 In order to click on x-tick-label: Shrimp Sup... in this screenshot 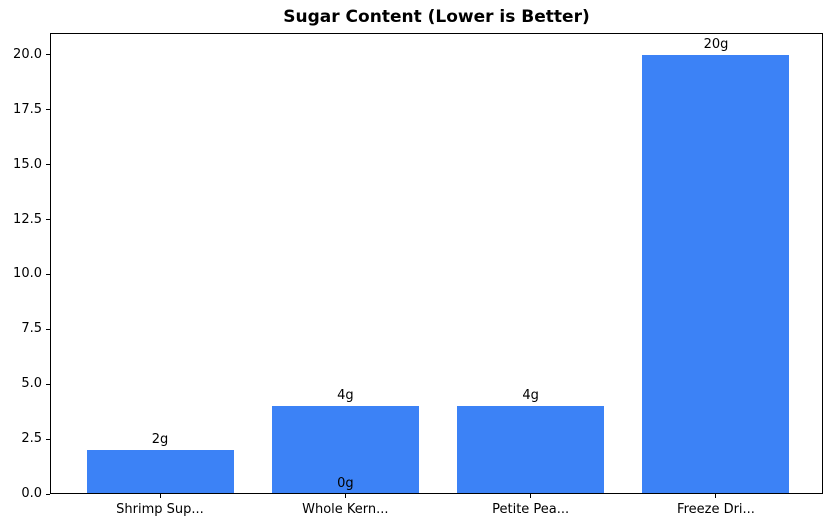, I will do `click(160, 509)`.